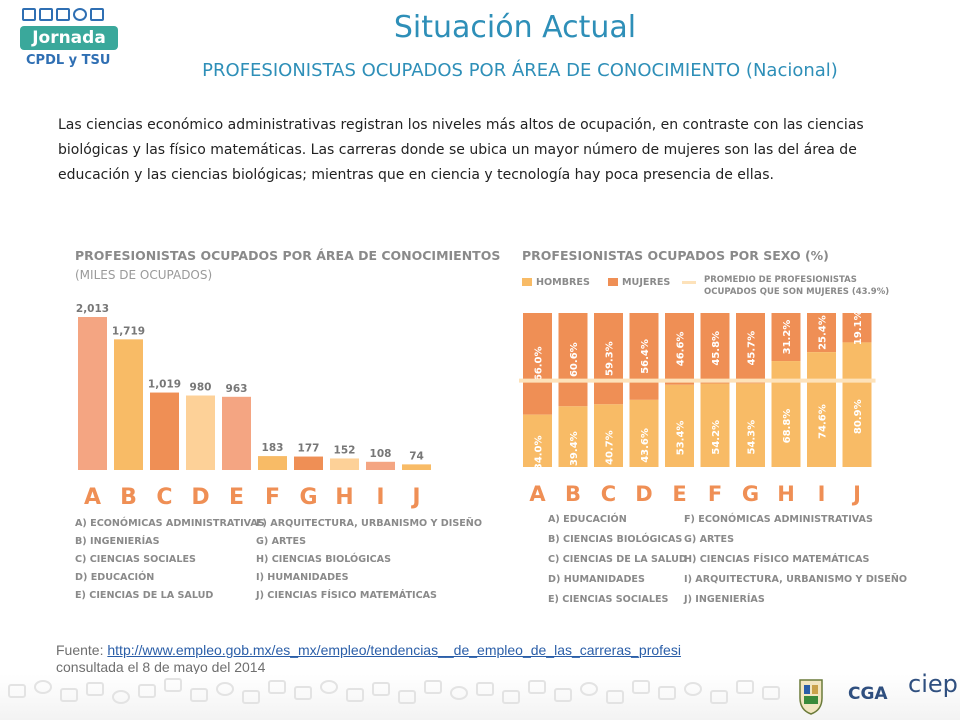  I want to click on footer-book-icon, so click(147, 691).